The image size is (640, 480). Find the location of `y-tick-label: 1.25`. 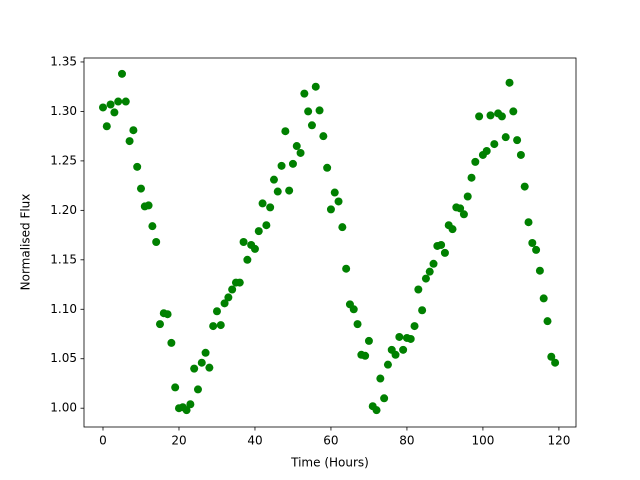

y-tick-label: 1.25 is located at coordinates (63, 160).